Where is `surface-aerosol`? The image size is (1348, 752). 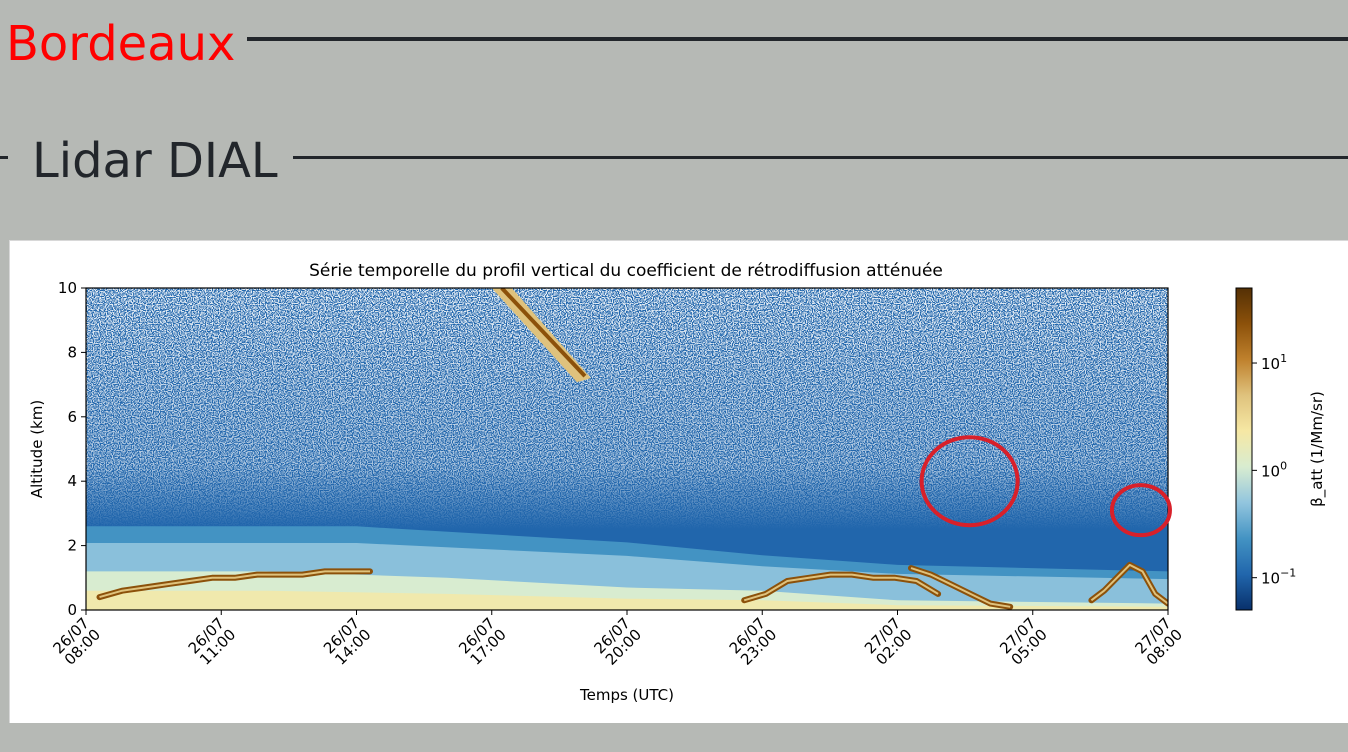
surface-aerosol is located at coordinates (627, 600).